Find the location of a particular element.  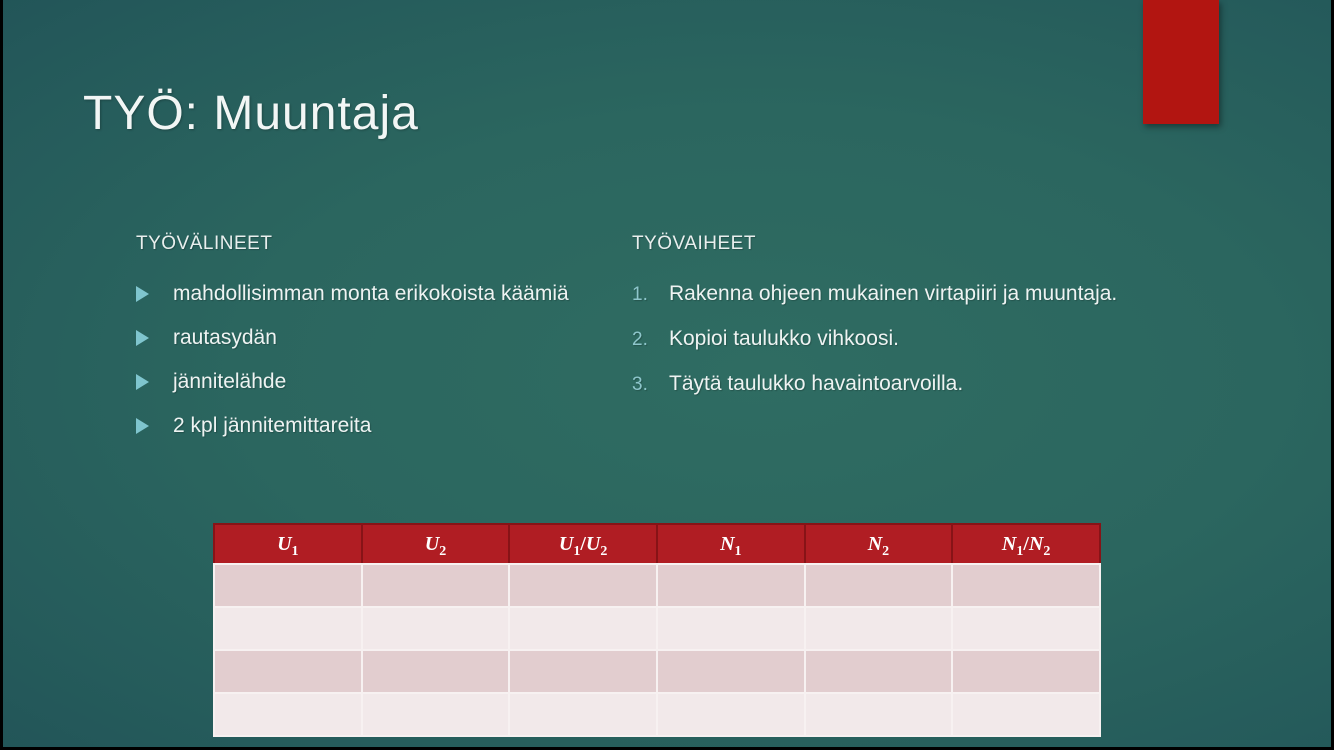

table-header-cell: N2 is located at coordinates (878, 544).